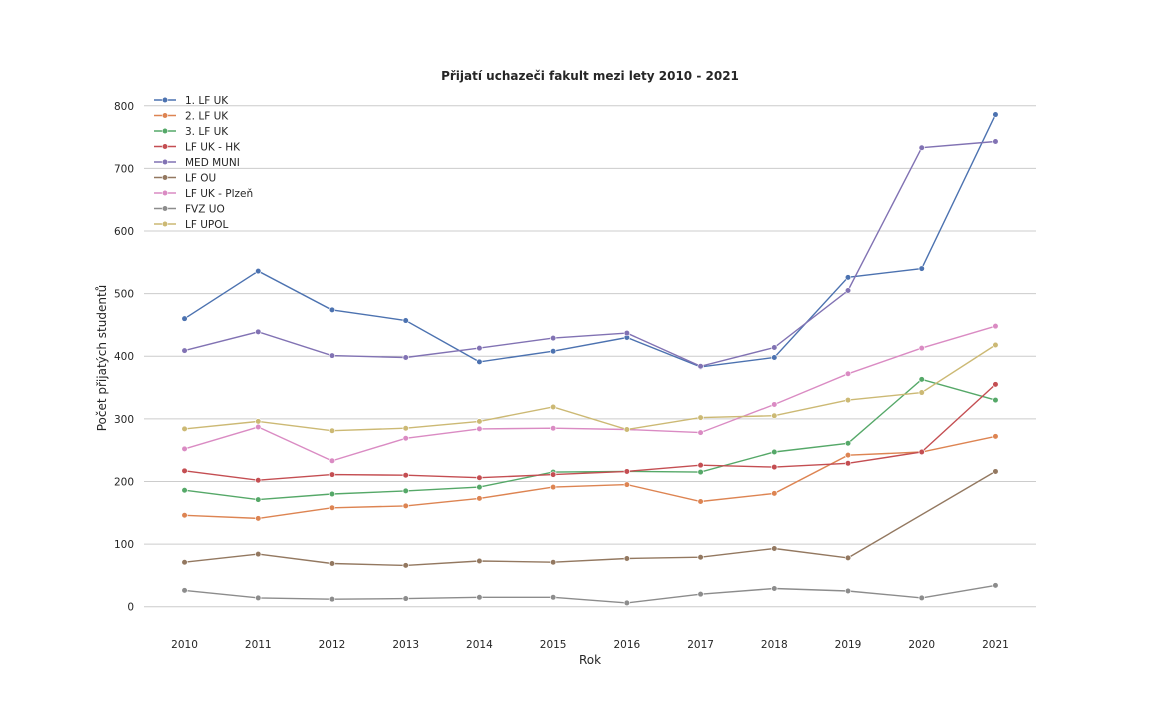  Describe the element at coordinates (124, 169) in the screenshot. I see `y-tick-label: 700` at that location.